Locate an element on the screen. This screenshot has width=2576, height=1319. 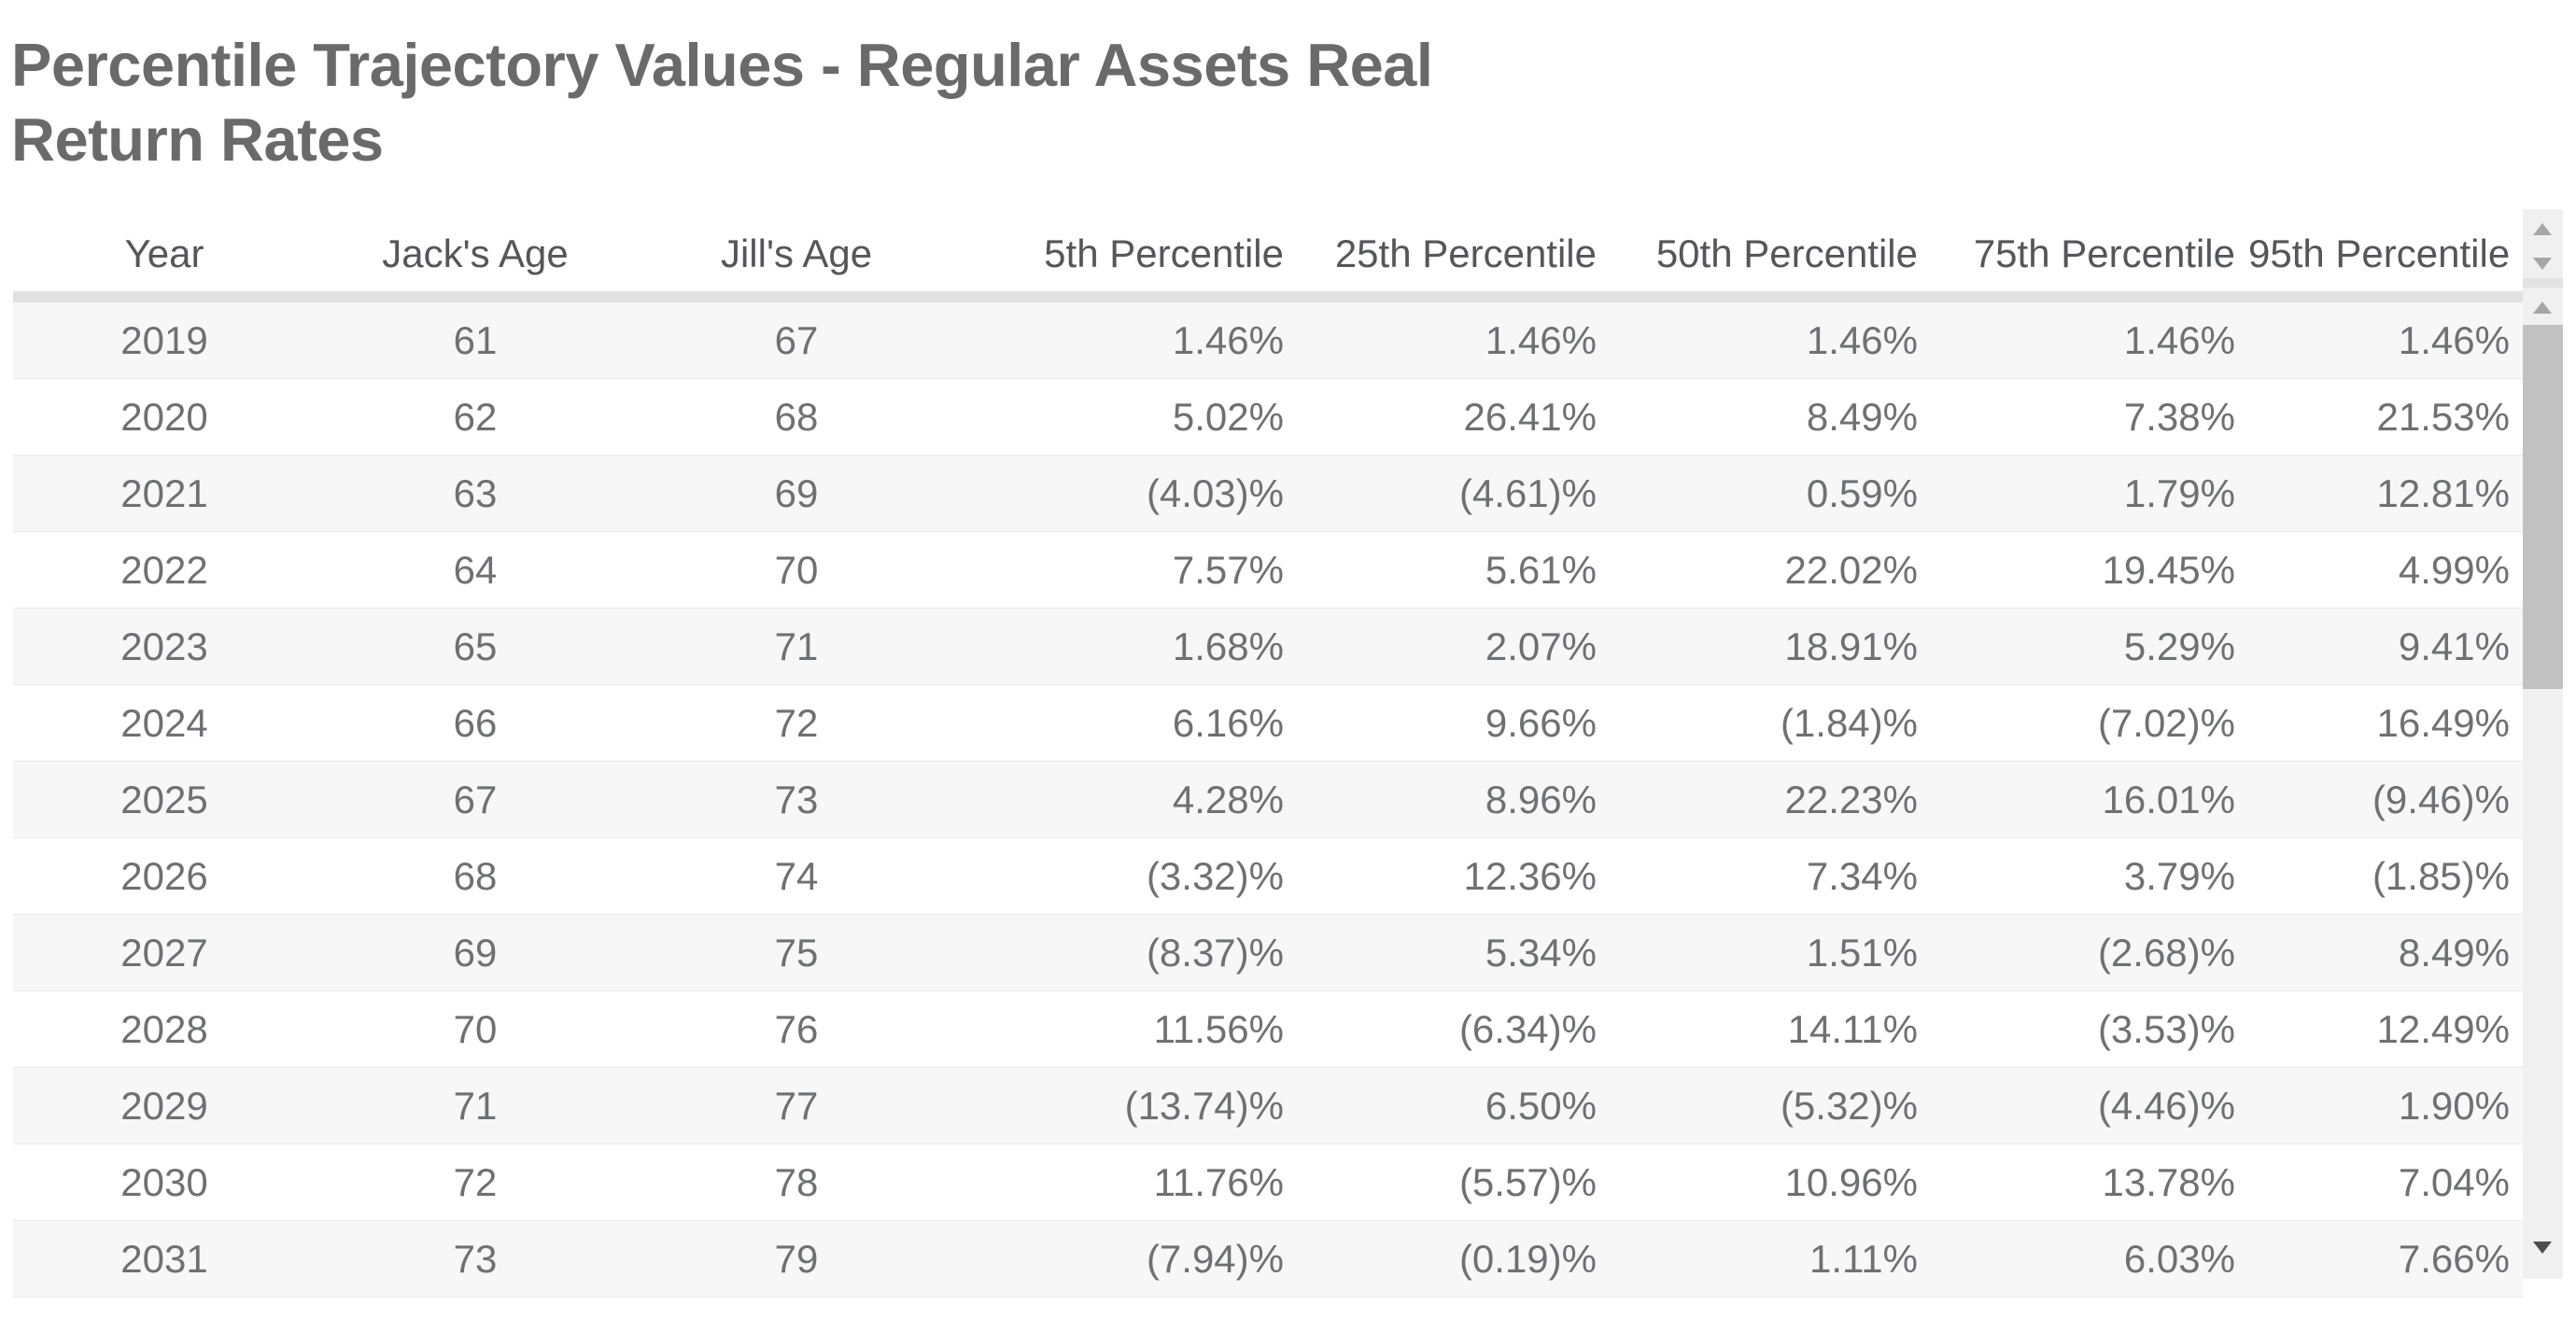
table-cell: 5.29% is located at coordinates (2089, 647).